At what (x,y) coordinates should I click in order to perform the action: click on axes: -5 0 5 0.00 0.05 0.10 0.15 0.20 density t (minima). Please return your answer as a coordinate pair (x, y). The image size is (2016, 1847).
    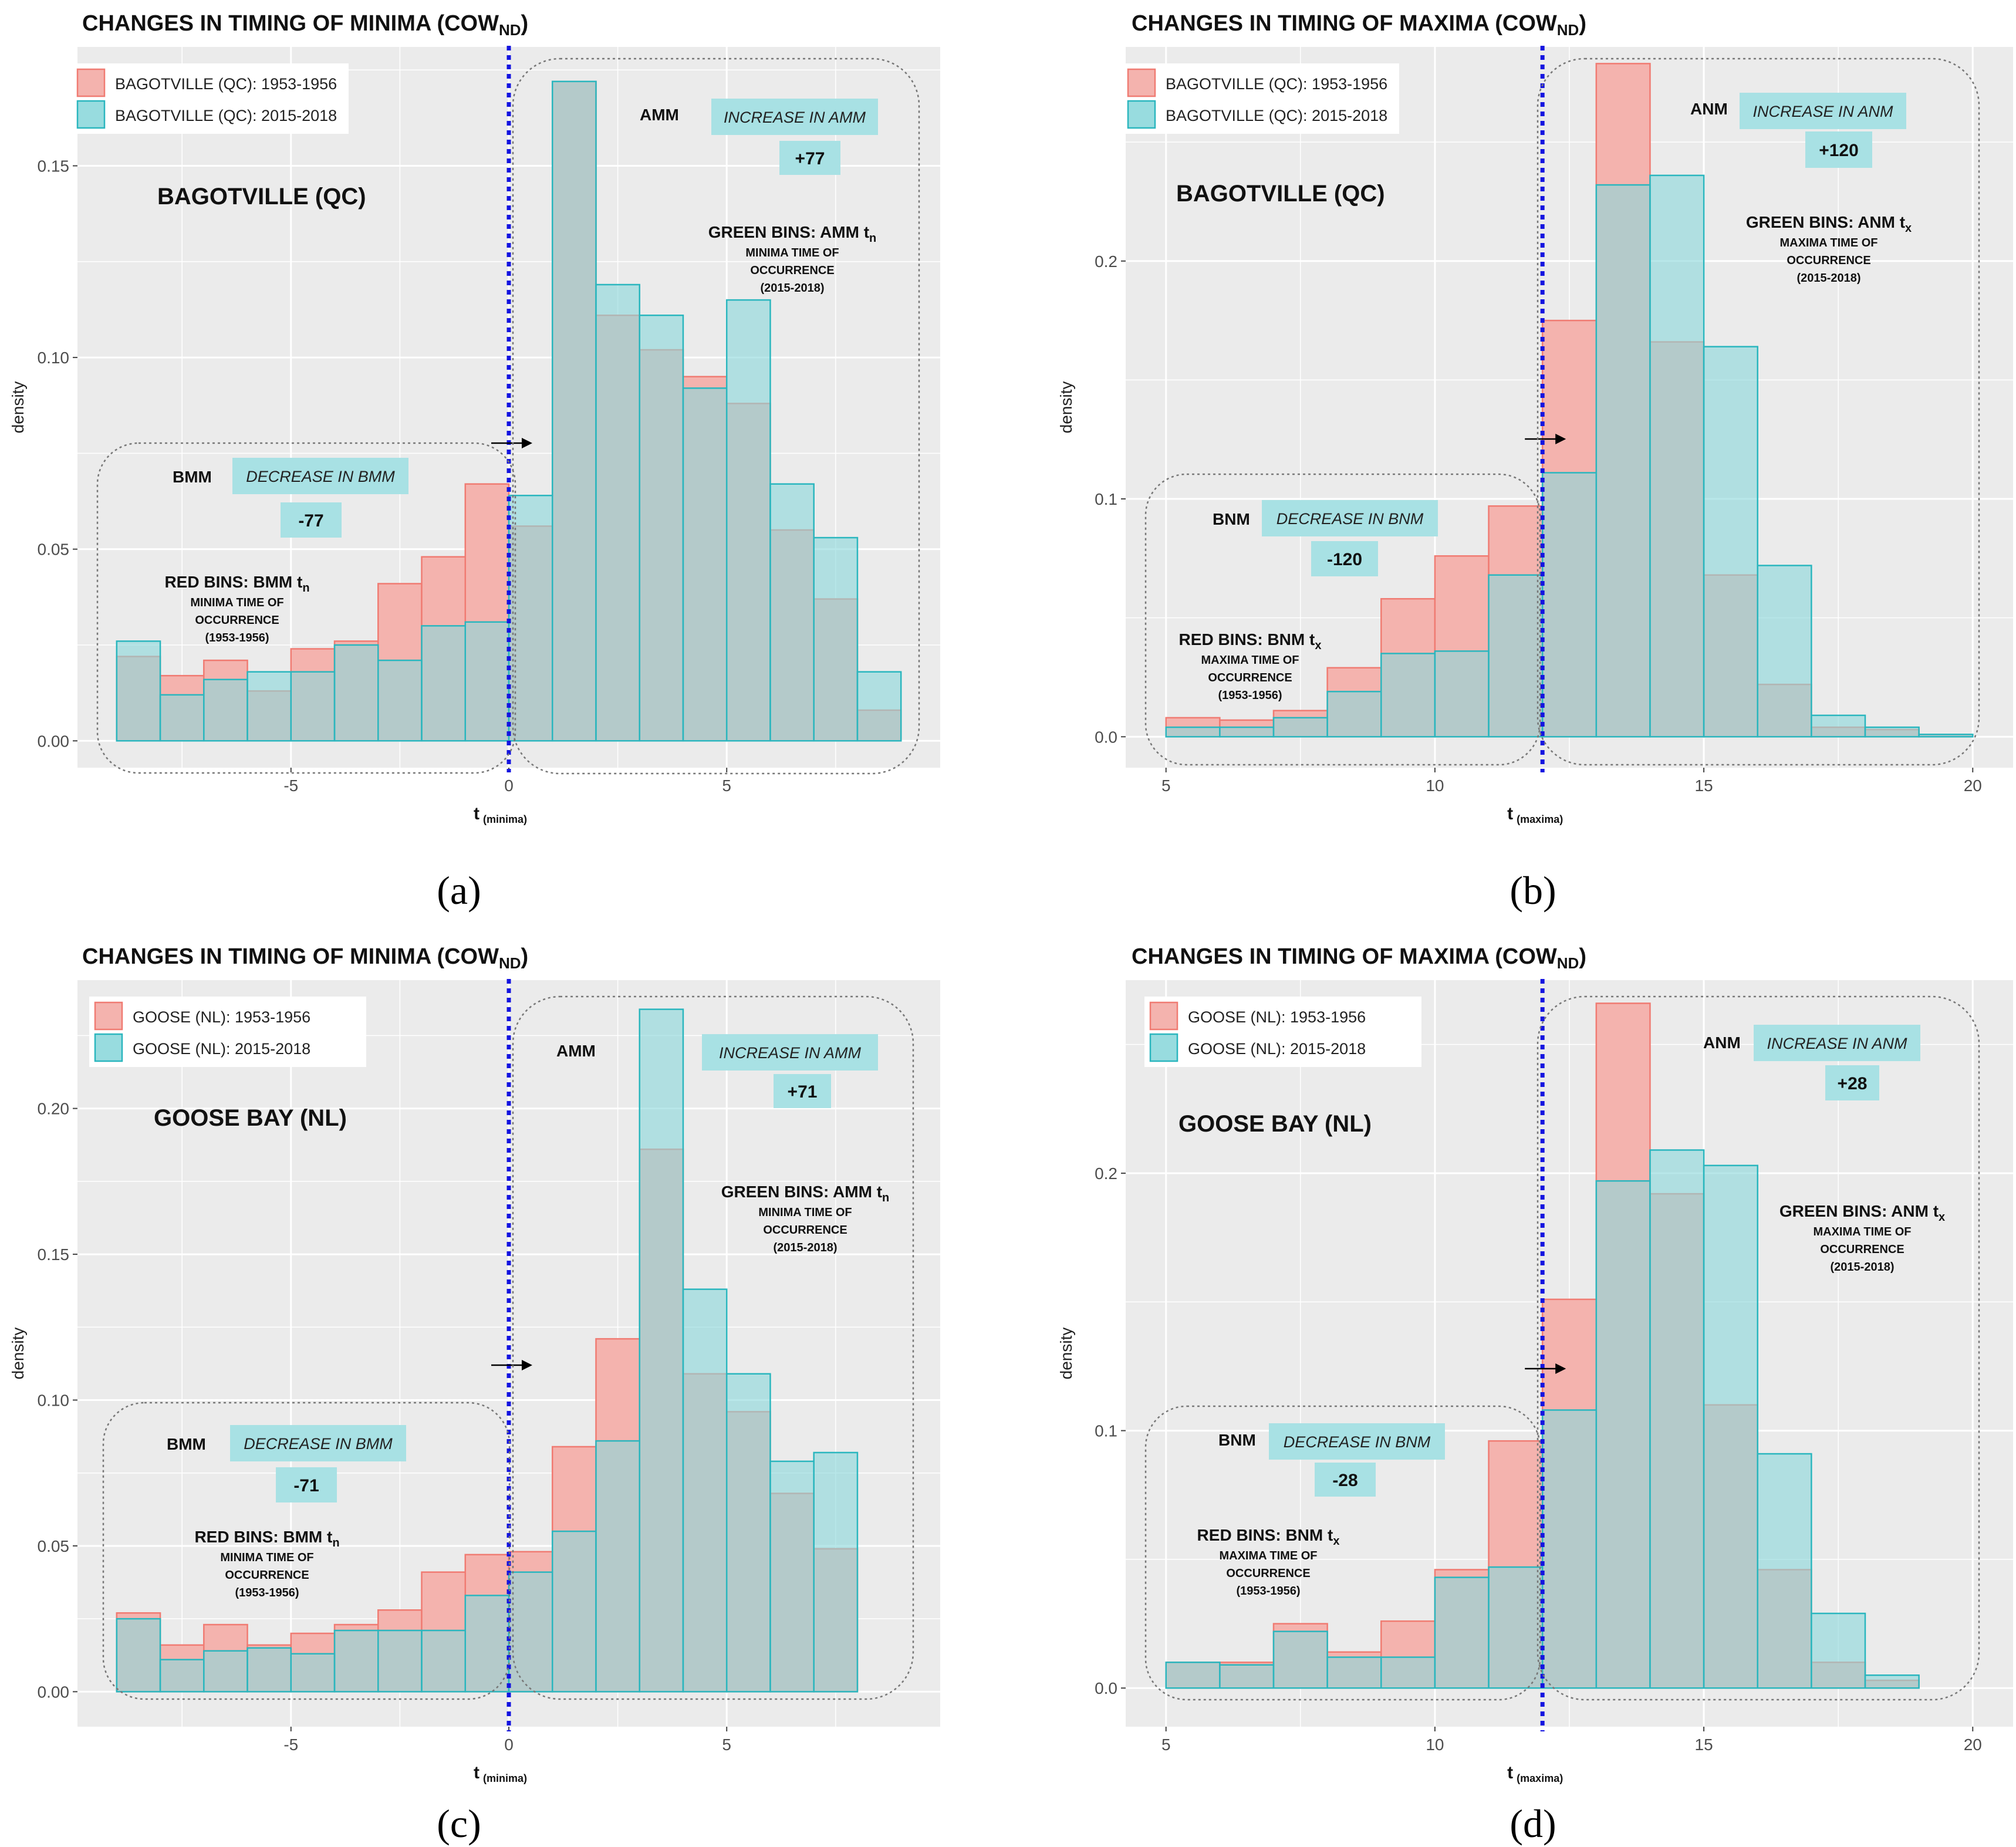
    Looking at the image, I should click on (370, 1442).